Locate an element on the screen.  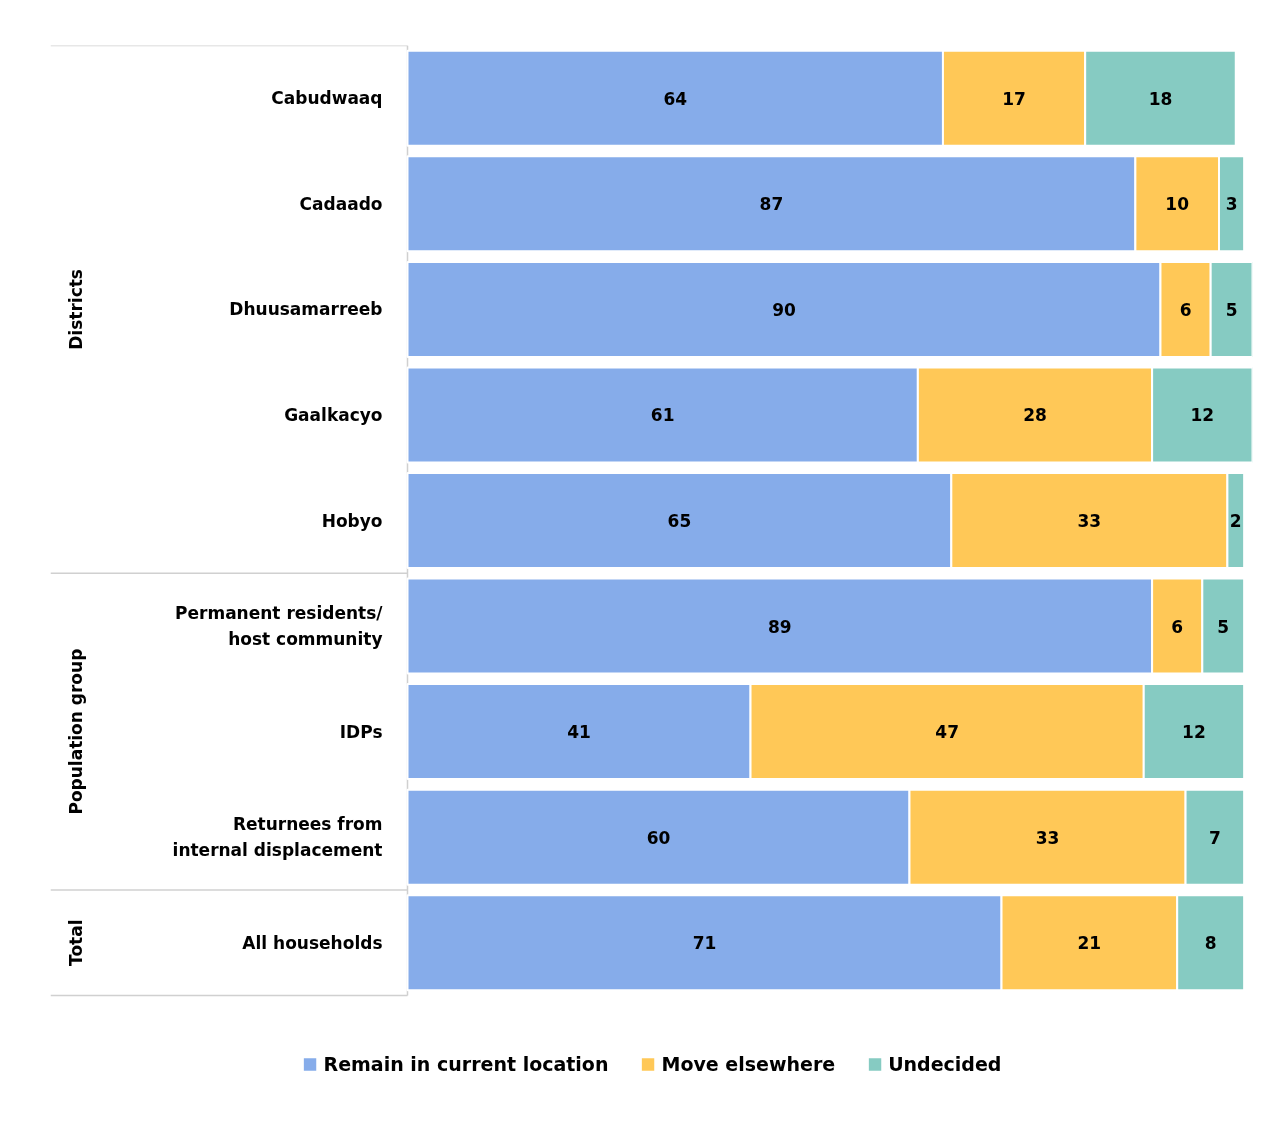
y-tick-label: Cabudwaaq is located at coordinates (327, 98).